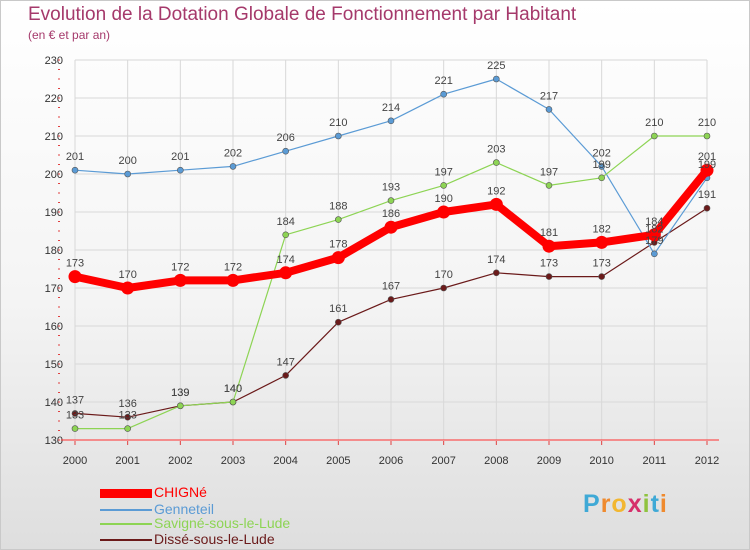 This screenshot has height=550, width=750. I want to click on data-label-genneteil: 210, so click(338, 123).